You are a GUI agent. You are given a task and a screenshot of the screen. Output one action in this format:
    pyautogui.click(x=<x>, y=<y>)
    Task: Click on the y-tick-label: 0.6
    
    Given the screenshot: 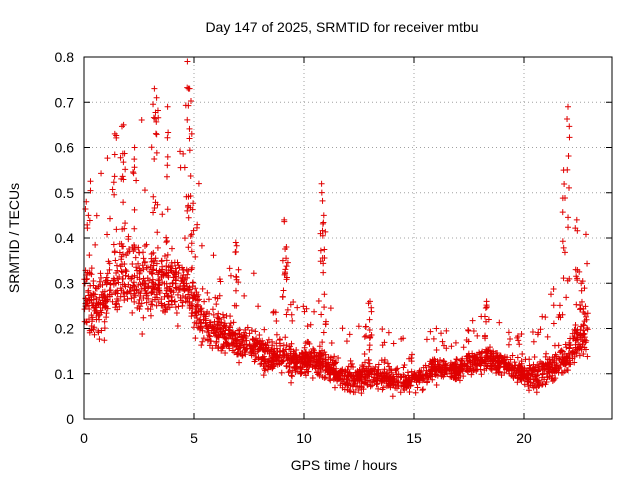 What is the action you would take?
    pyautogui.click(x=65, y=148)
    